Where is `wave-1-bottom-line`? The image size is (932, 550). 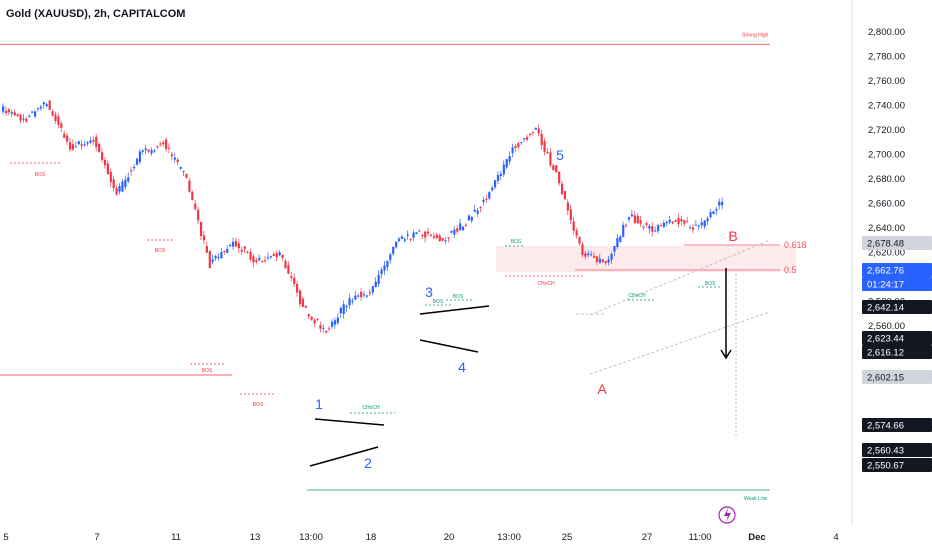
wave-1-bottom-line is located at coordinates (344, 456).